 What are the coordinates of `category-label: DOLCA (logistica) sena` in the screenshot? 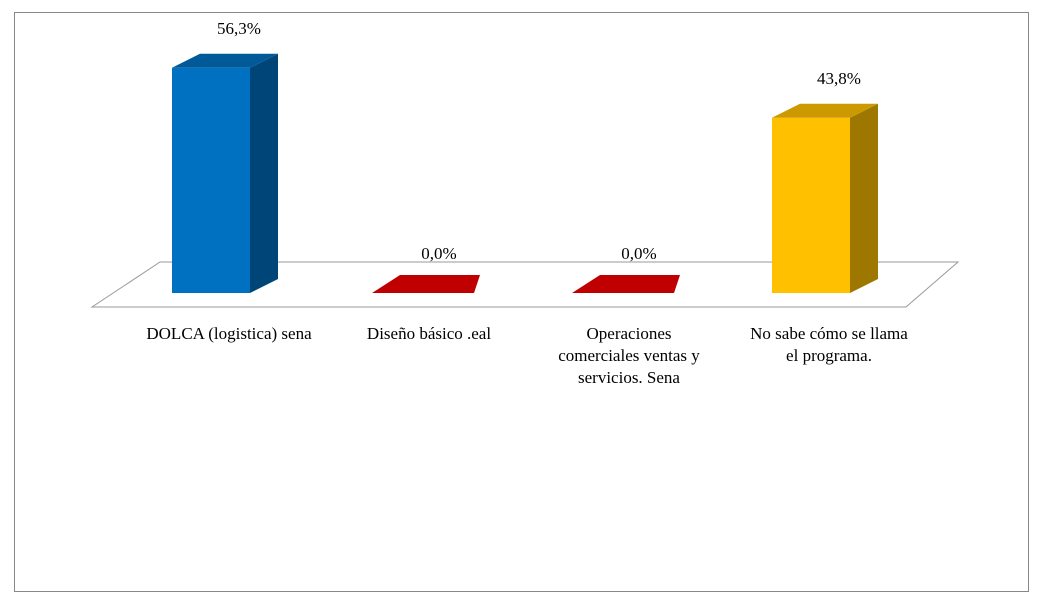 It's located at (229, 333).